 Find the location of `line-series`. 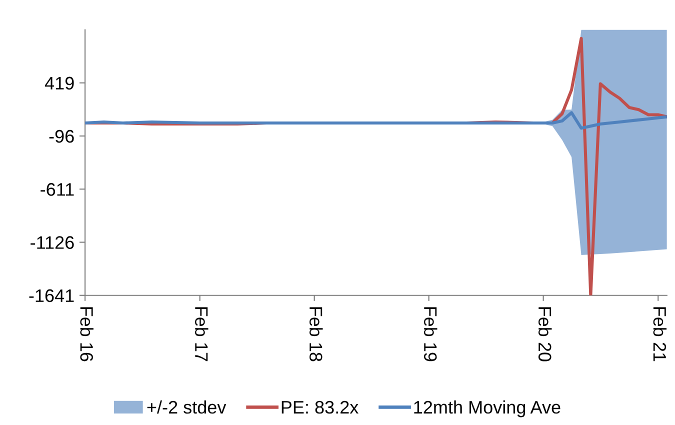

line-series is located at coordinates (376, 120).